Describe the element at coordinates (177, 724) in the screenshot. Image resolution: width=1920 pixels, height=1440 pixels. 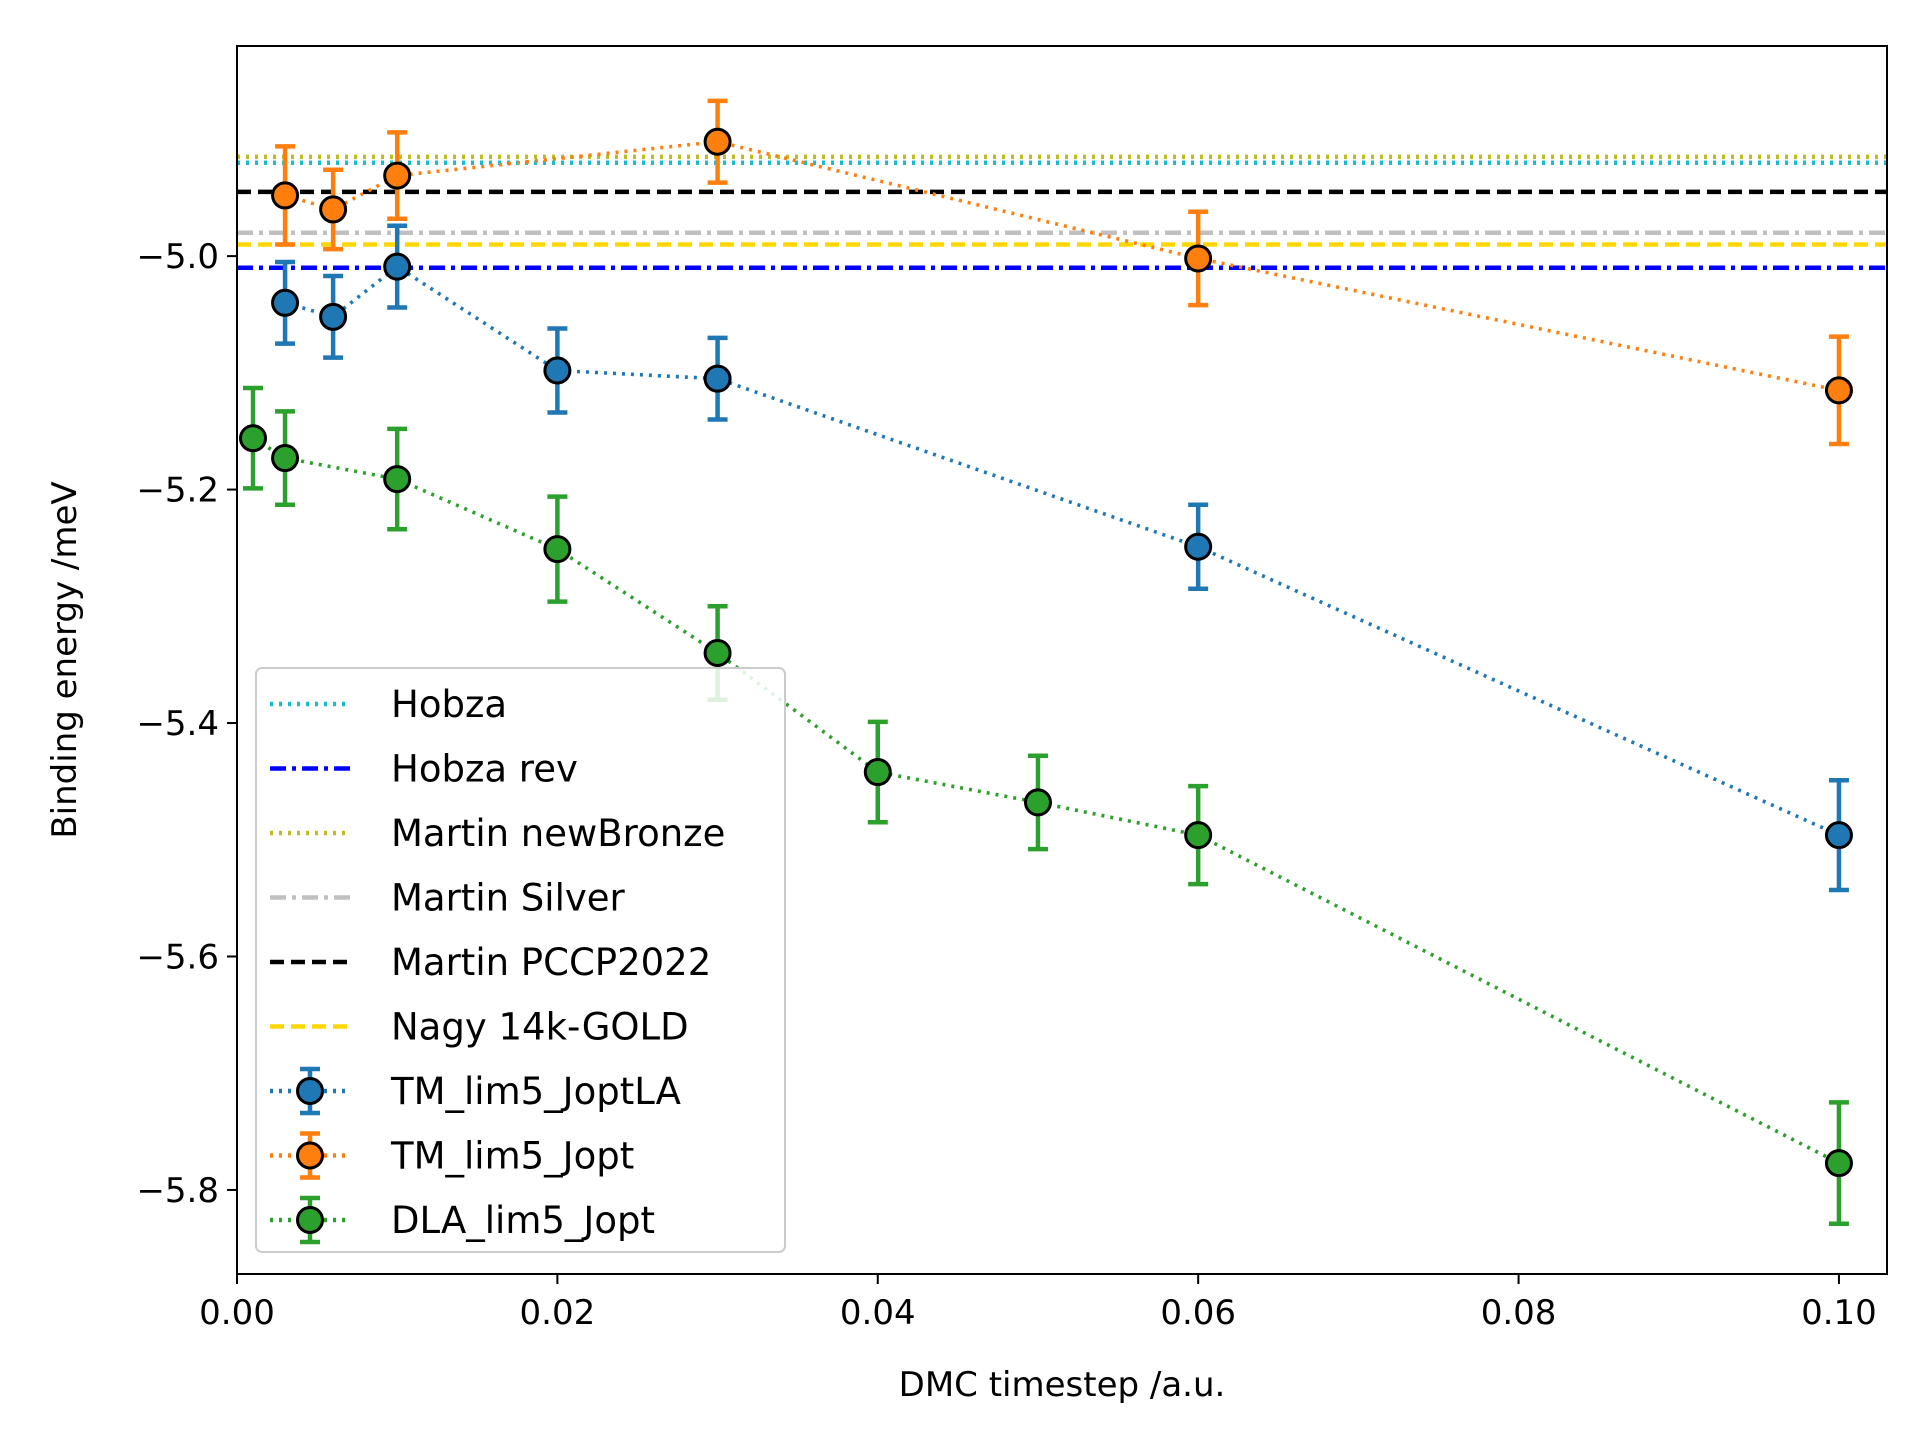
I see `y-tick-label: −5.4` at that location.